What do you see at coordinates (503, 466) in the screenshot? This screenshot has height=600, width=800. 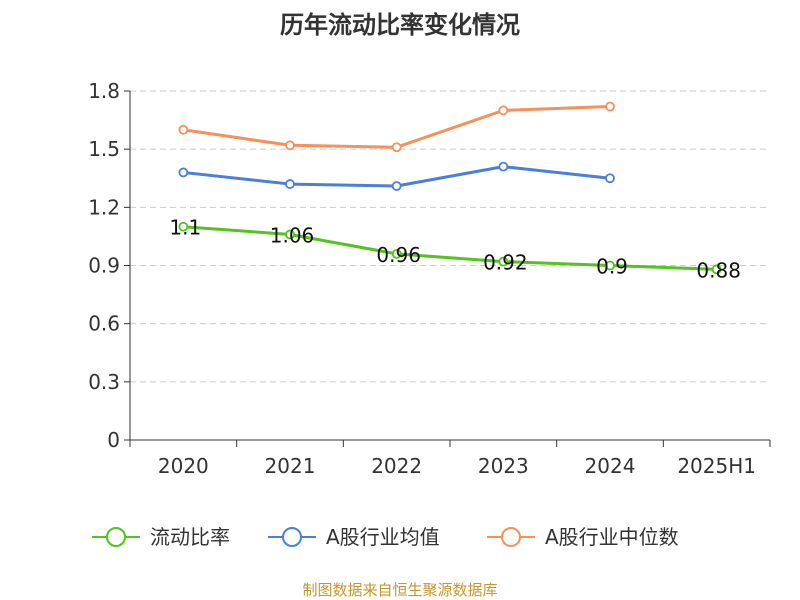 I see `x-tick-label: 2023` at bounding box center [503, 466].